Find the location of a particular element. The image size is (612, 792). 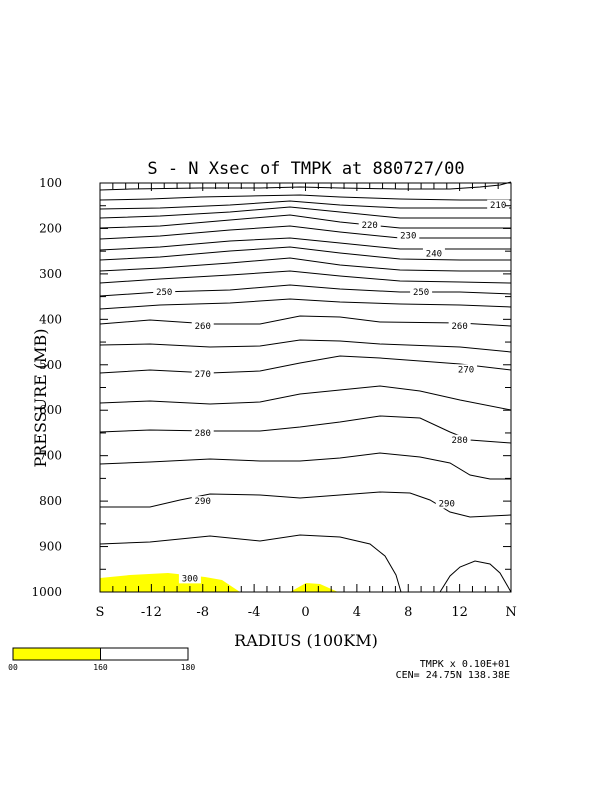

y-tick-label: 100 is located at coordinates (50, 183).